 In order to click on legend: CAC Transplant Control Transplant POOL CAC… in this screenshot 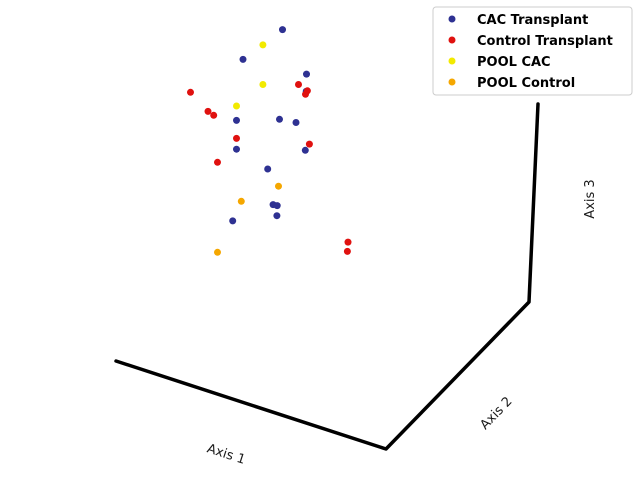, I will do `click(532, 51)`.